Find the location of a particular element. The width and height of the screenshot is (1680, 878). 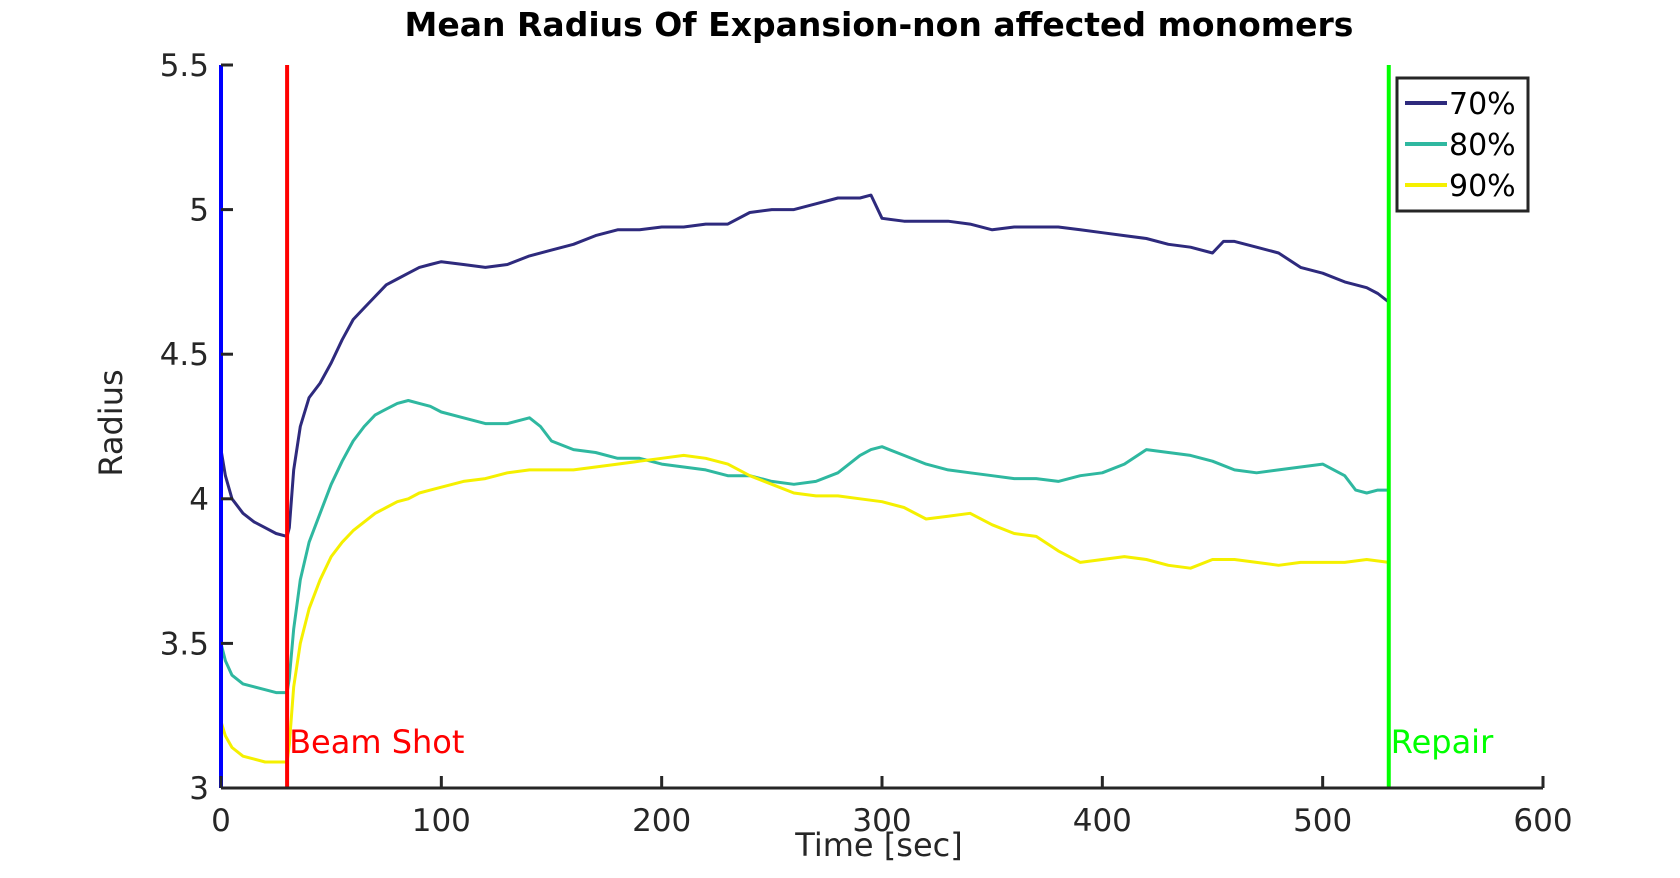

legend-label-90pct: 90% is located at coordinates (1482, 186).